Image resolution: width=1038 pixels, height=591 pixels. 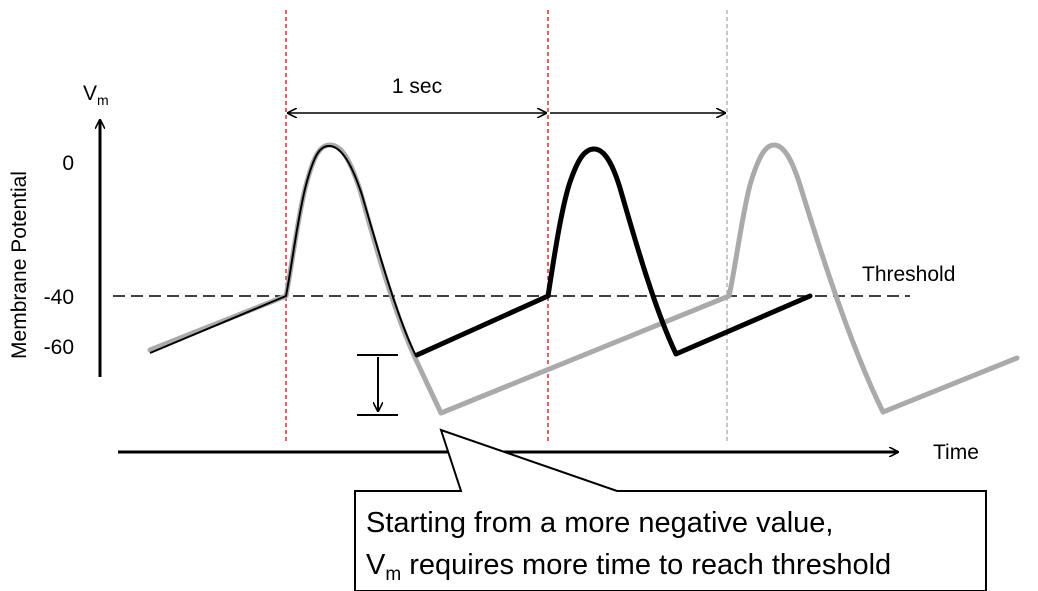 What do you see at coordinates (283, 250) in the screenshot?
I see `trace-normal-first-spike` at bounding box center [283, 250].